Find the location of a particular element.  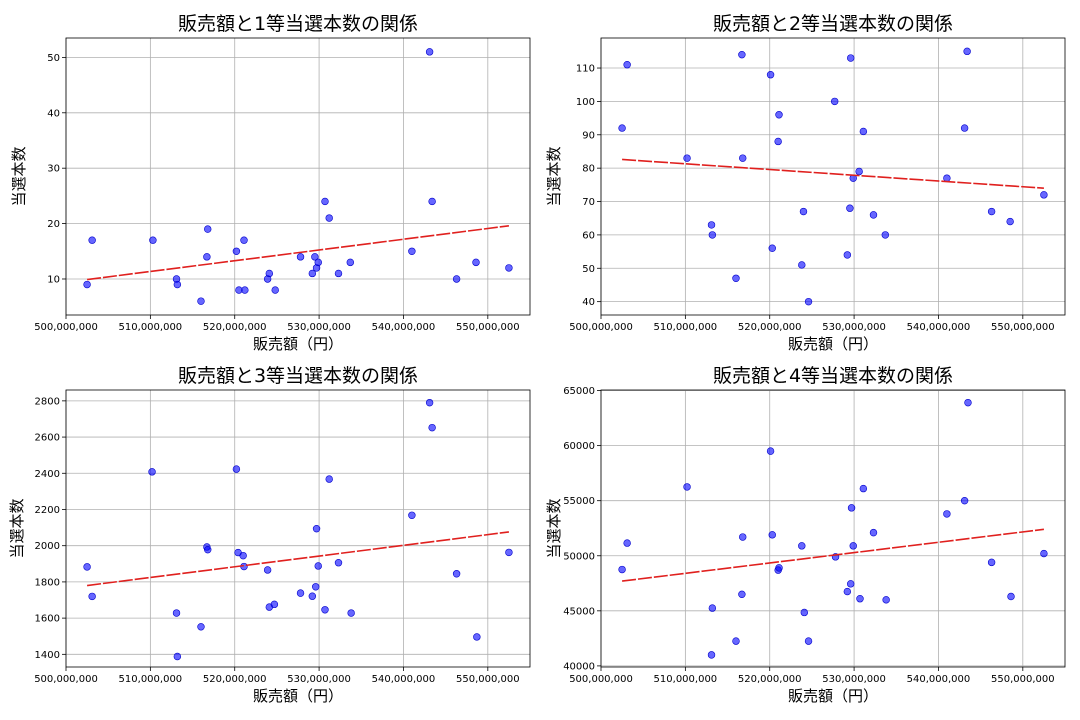

y-tick-label: 70 is located at coordinates (588, 202).